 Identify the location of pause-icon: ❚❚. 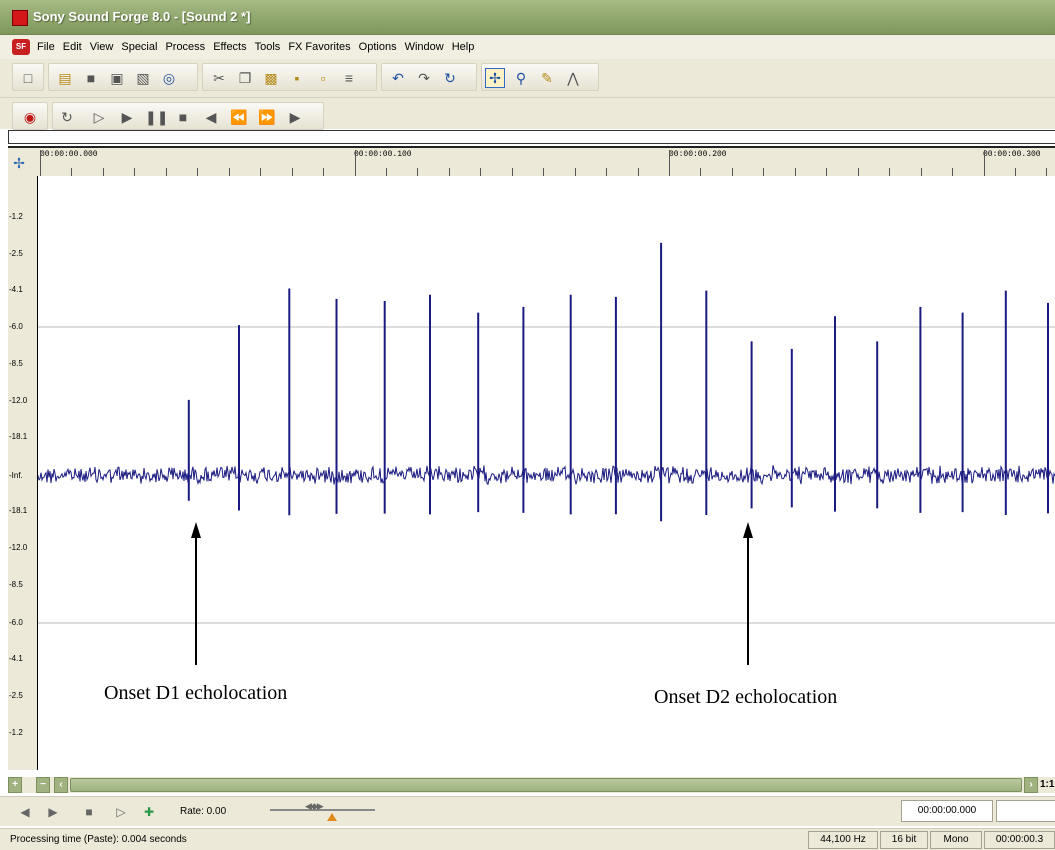
(155, 117).